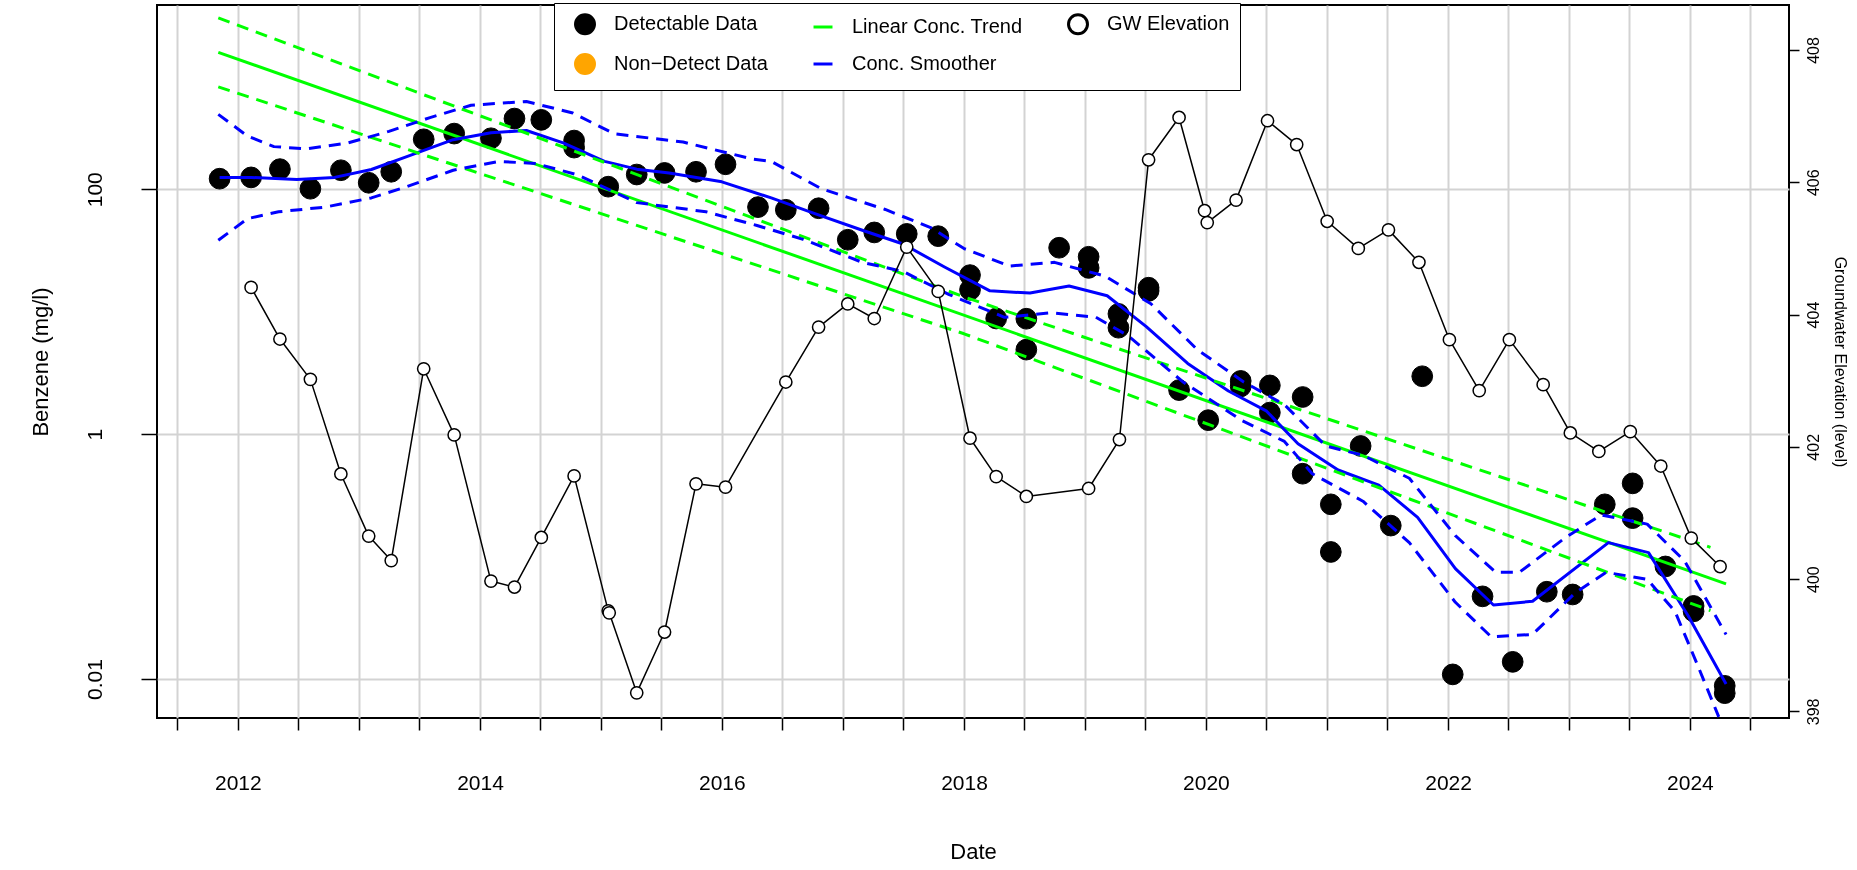  I want to click on y2-tick-label: 404, so click(1813, 315).